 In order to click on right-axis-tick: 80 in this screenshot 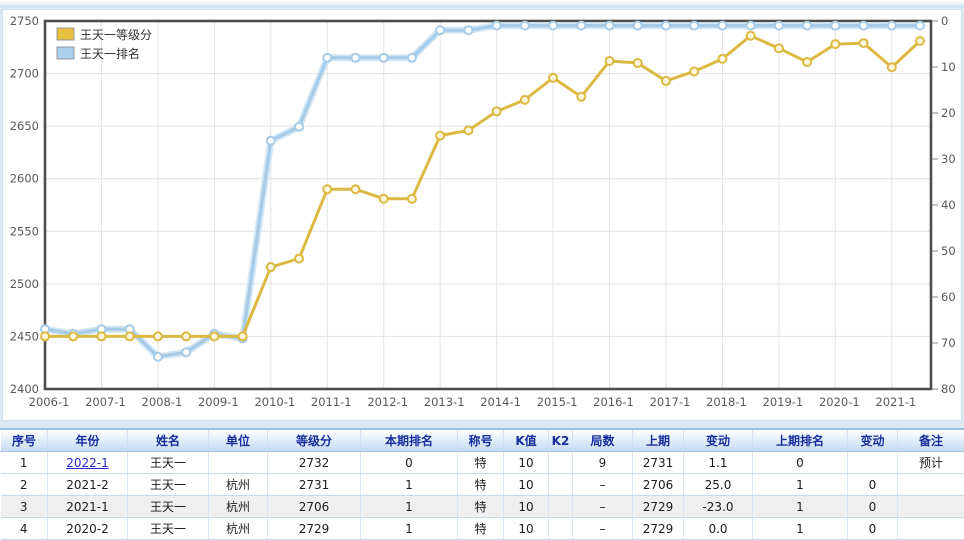, I will do `click(948, 389)`.